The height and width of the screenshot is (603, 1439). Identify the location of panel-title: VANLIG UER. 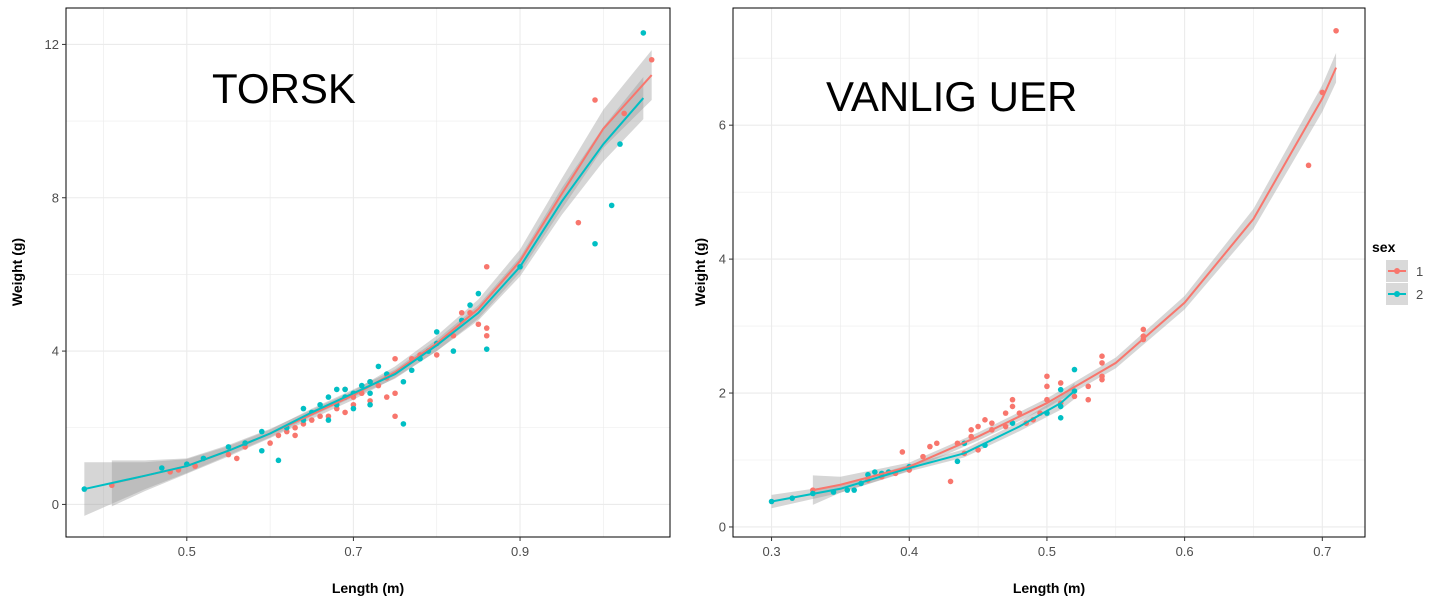
(951, 96).